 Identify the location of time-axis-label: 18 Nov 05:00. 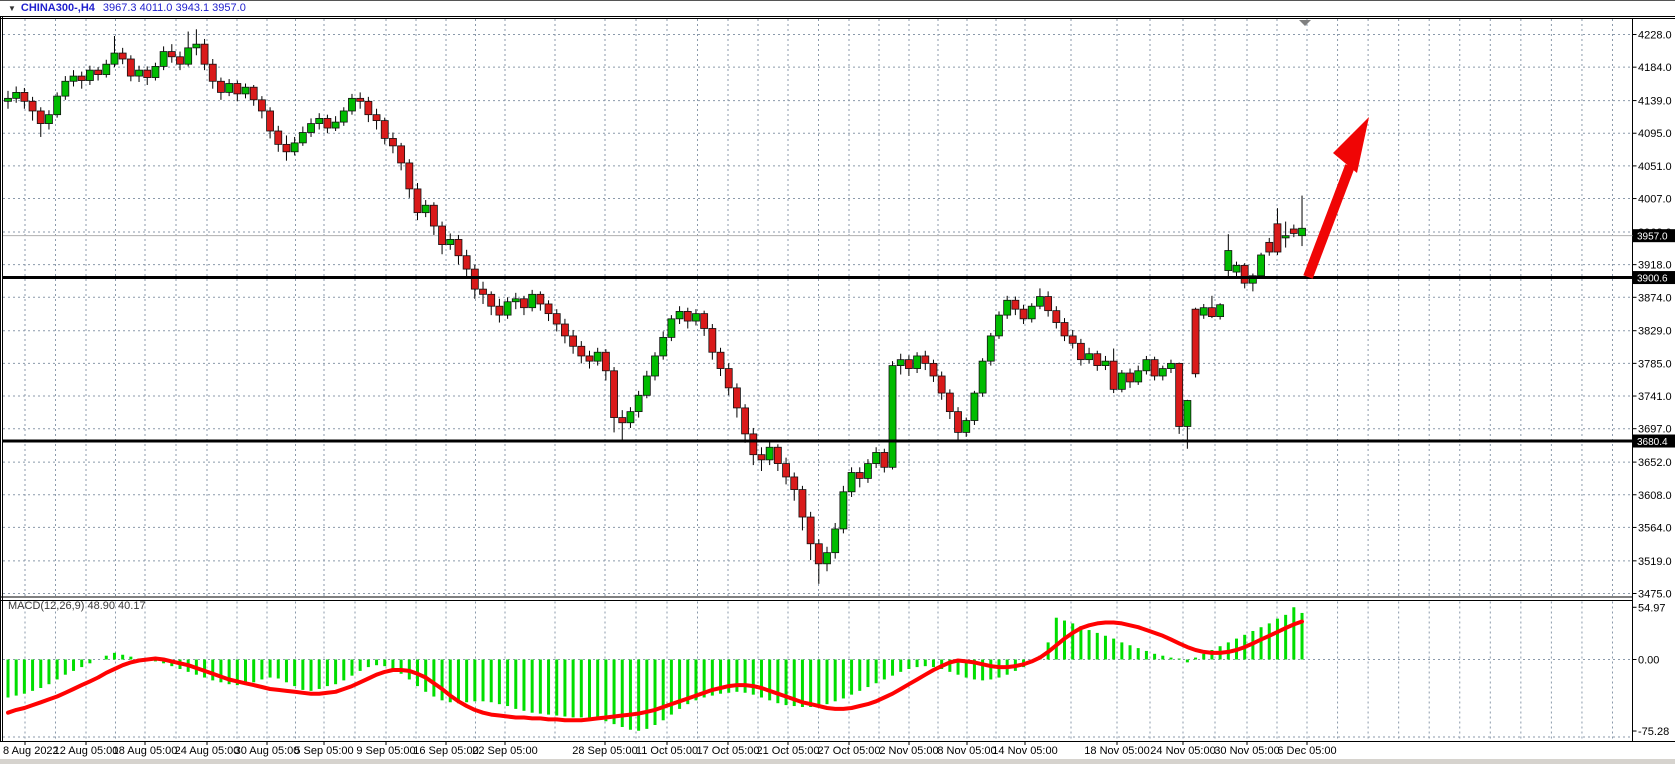
(1116, 751).